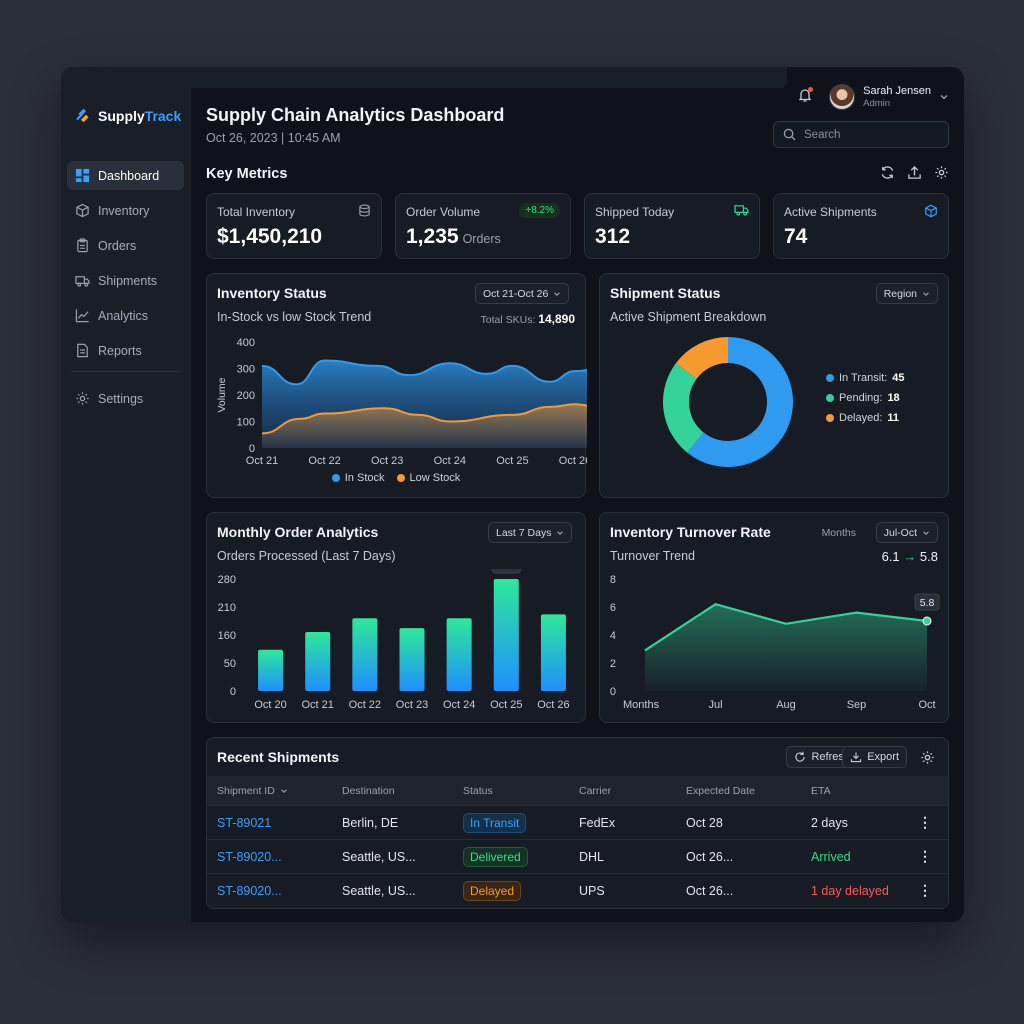 The height and width of the screenshot is (1024, 1024). Describe the element at coordinates (861, 398) in the screenshot. I see `legend-label: Pending:` at that location.